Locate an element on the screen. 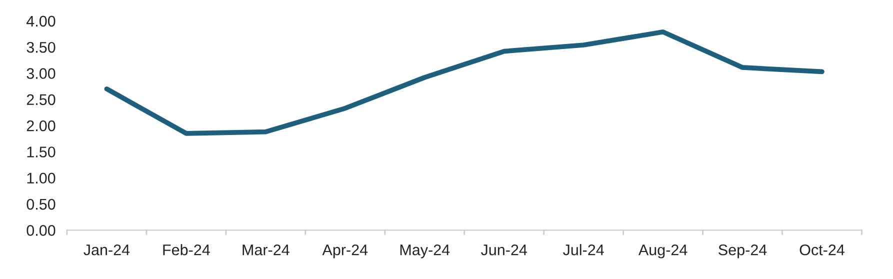 The width and height of the screenshot is (893, 279). x-tick-label: Oct-24 is located at coordinates (822, 250).